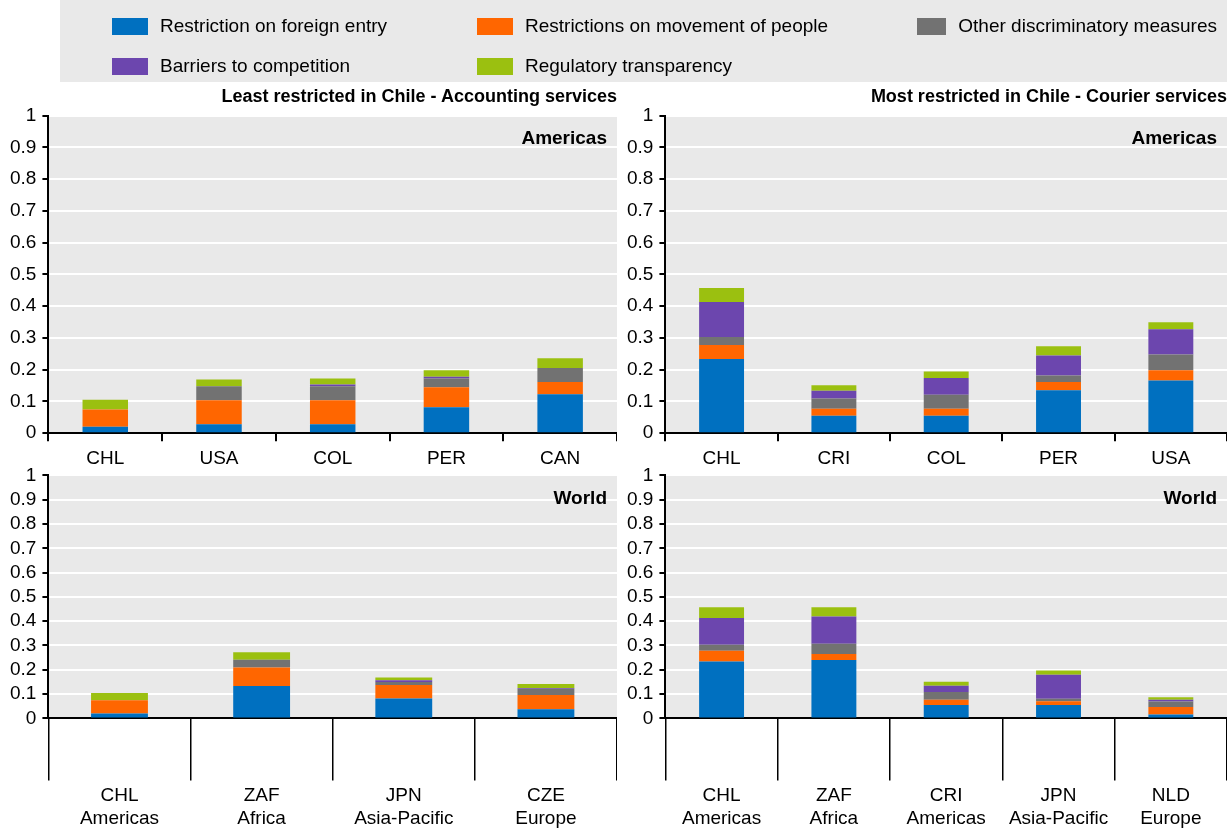 The height and width of the screenshot is (834, 1227). I want to click on x-tick-label: CRI Americas, so click(946, 806).